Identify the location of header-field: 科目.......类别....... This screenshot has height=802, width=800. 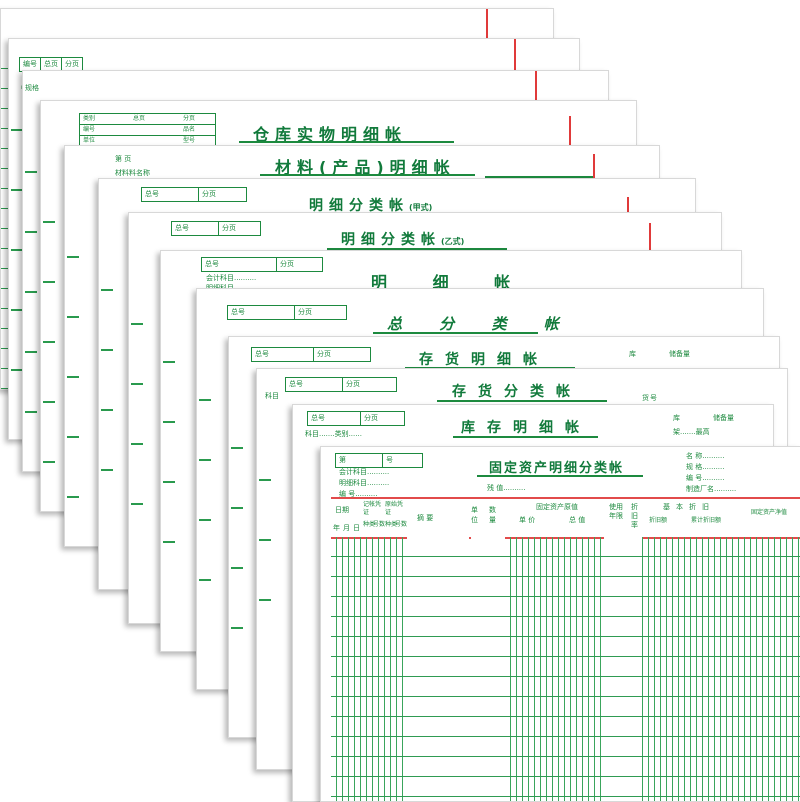
(333, 434).